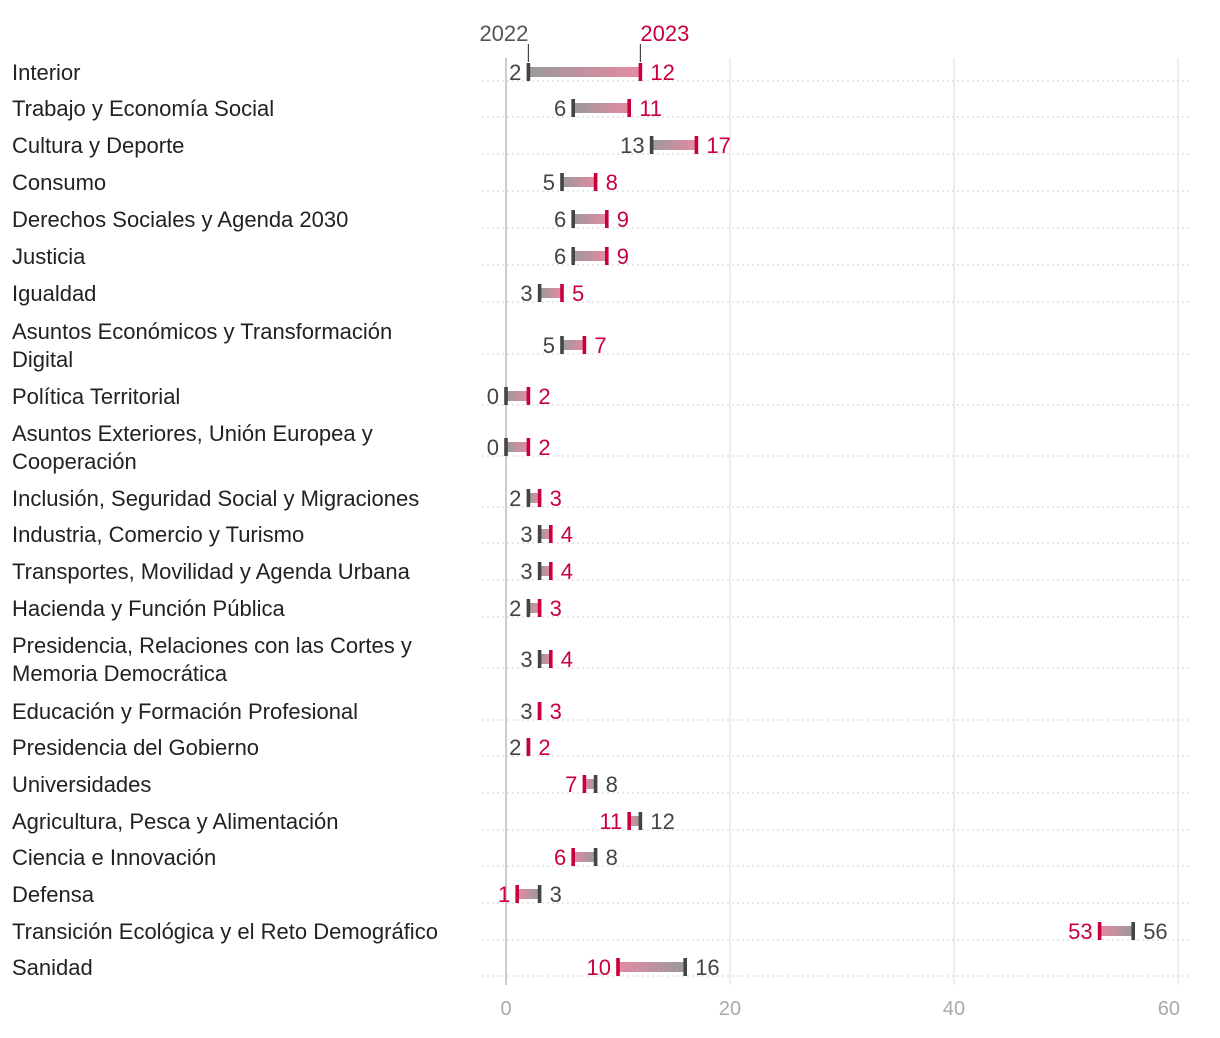 The height and width of the screenshot is (1038, 1220). Describe the element at coordinates (584, 41) in the screenshot. I see `series-header: 2022 2023` at that location.